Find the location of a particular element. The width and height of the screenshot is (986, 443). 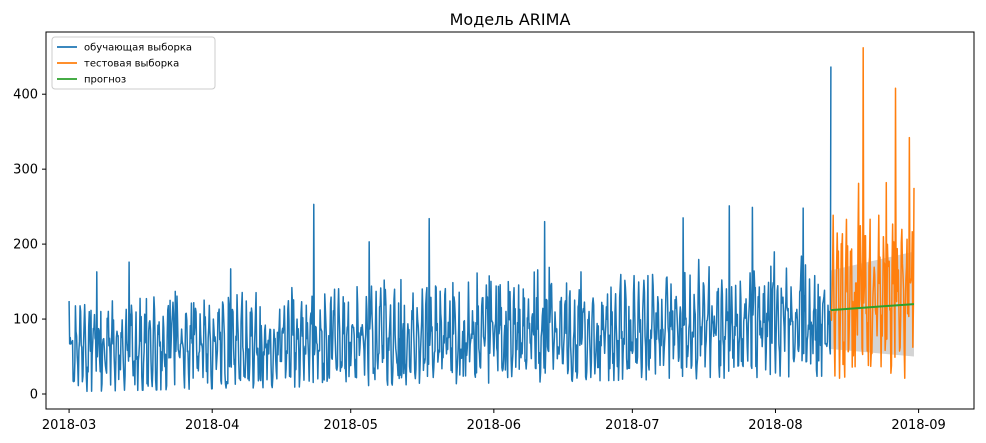

y-axis: 0 100 200 300 400 is located at coordinates (29, 245).